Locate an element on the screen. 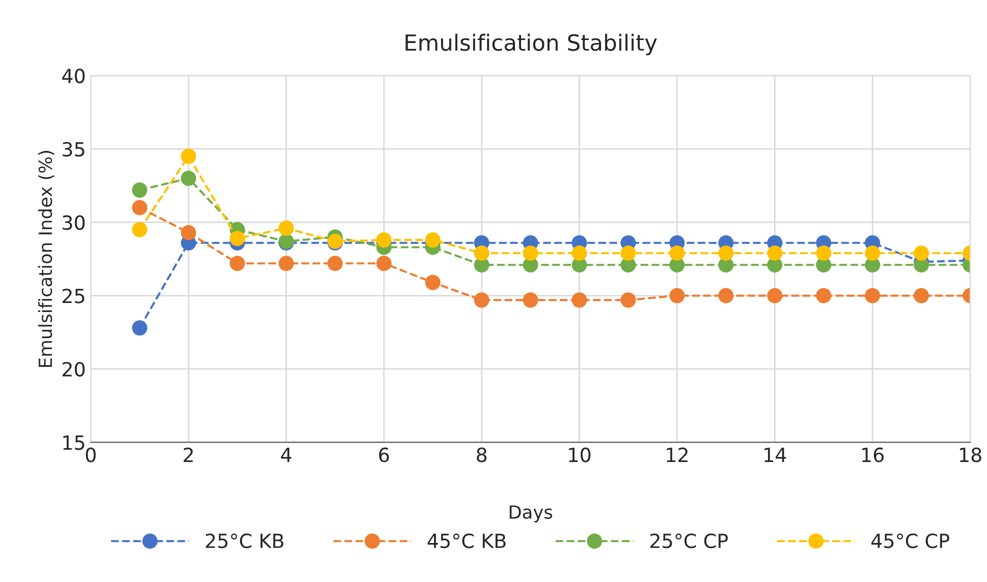 The image size is (987, 582). y-axis-title: Emulsification Index (%) is located at coordinates (46, 258).